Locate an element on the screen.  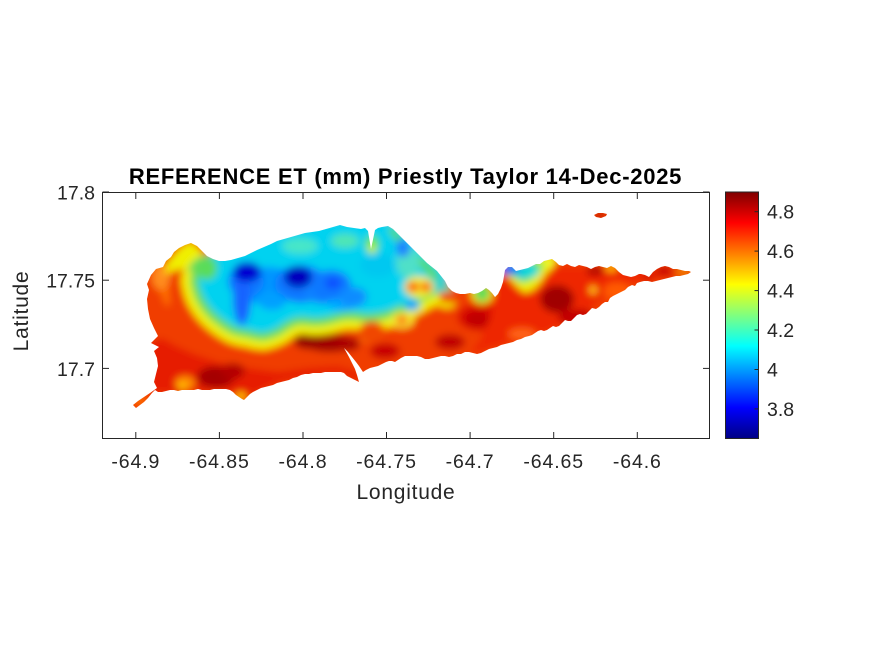
svg-text: 17.75 is located at coordinates (70, 282).